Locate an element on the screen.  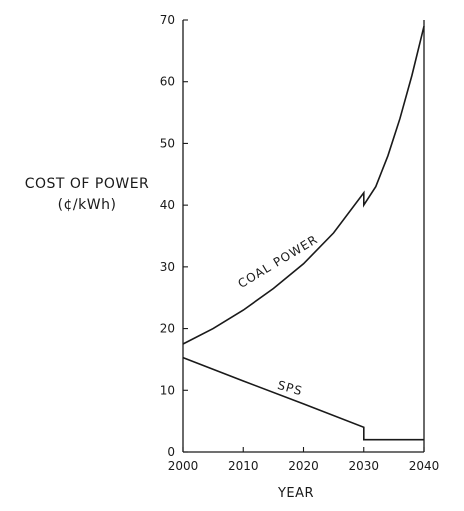
y-tick-label: 0 is located at coordinates (171, 452).